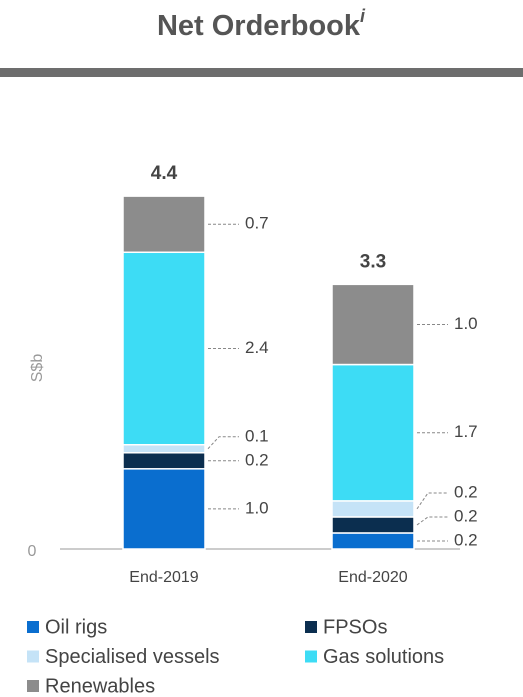 This screenshot has height=697, width=523. What do you see at coordinates (76, 627) in the screenshot?
I see `legend-label: Oil rigs` at bounding box center [76, 627].